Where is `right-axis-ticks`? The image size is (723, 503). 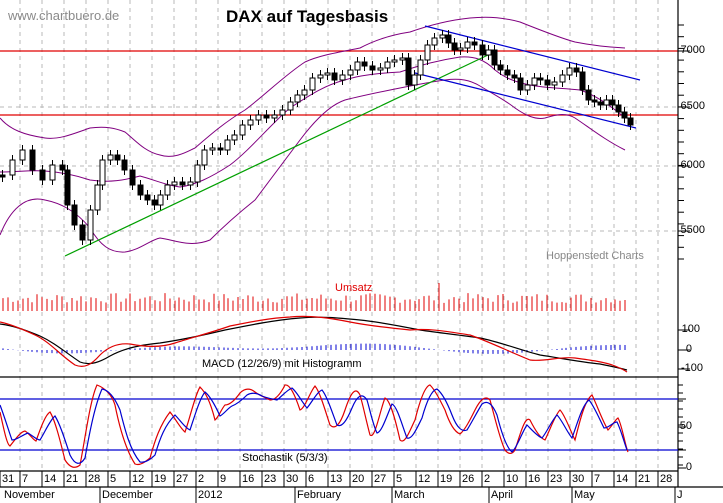 right-axis-ticks is located at coordinates (684, 246).